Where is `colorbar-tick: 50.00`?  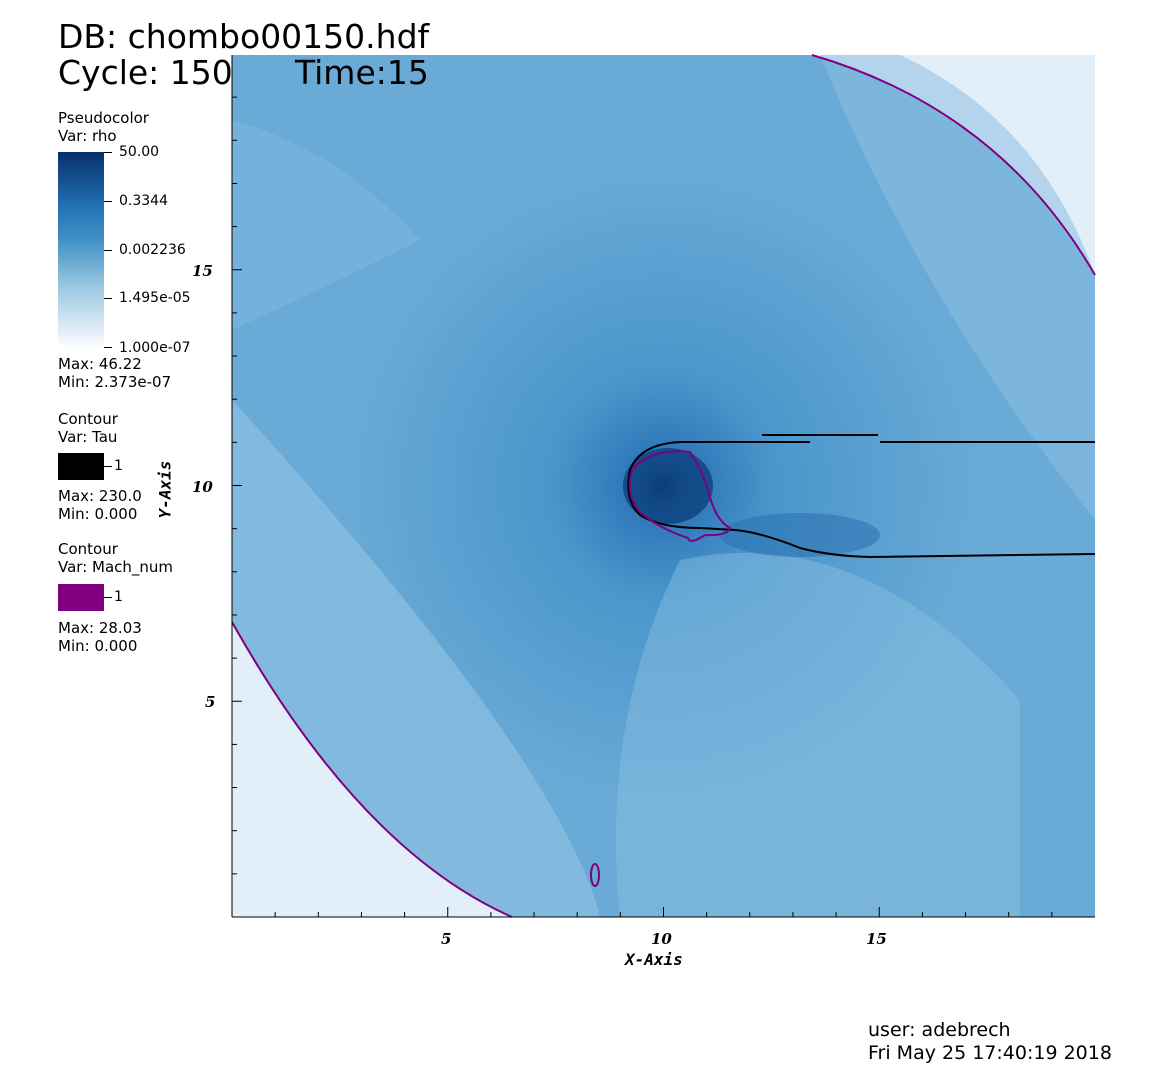
colorbar-tick: 50.00 is located at coordinates (139, 152).